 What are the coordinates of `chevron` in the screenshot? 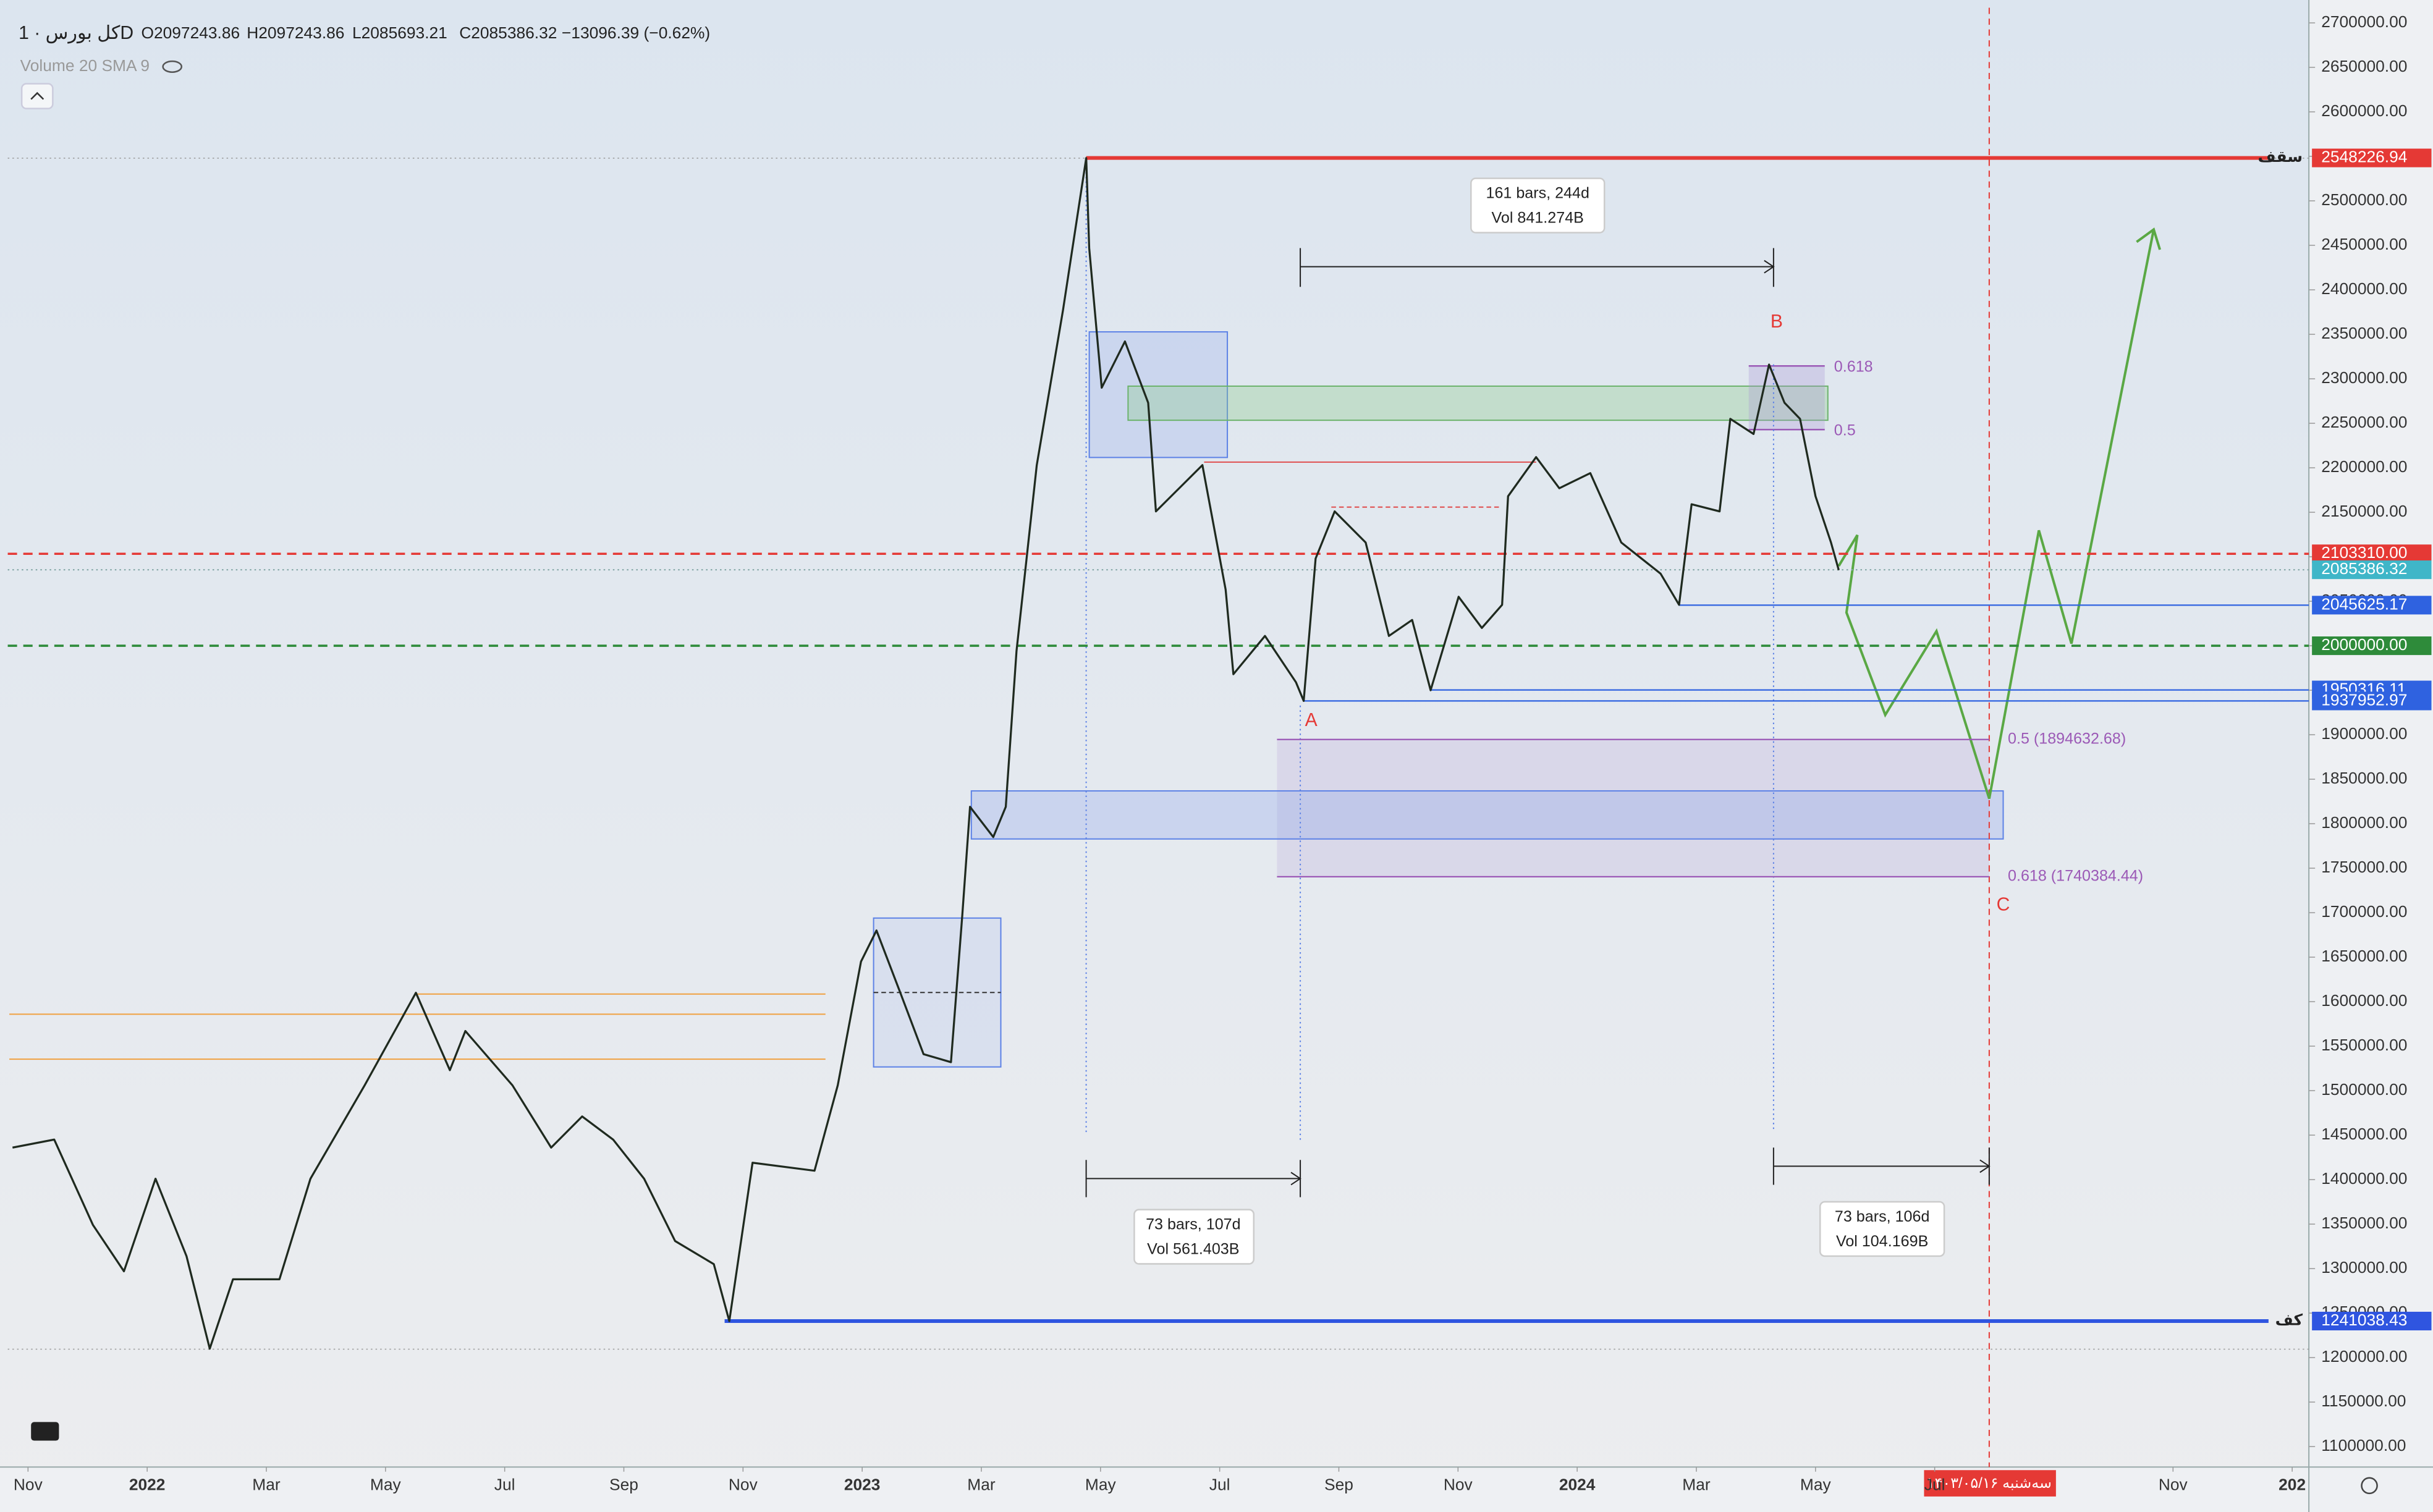 It's located at (37, 95).